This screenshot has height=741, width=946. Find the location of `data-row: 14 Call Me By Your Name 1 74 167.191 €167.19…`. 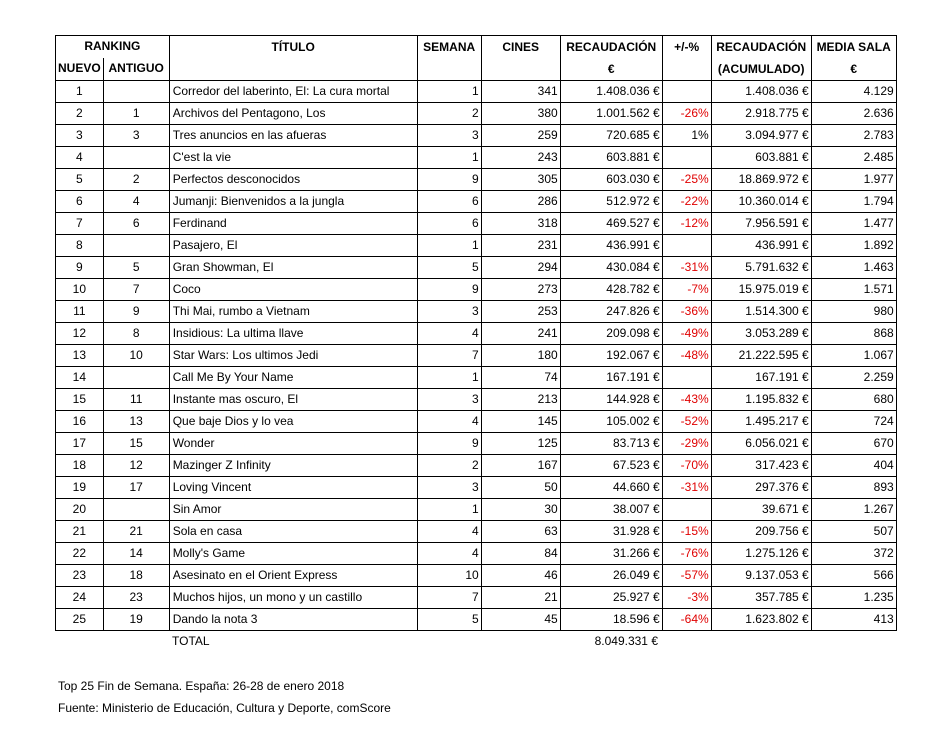

data-row: 14 Call Me By Your Name 1 74 167.191 €167.19… is located at coordinates (476, 377).